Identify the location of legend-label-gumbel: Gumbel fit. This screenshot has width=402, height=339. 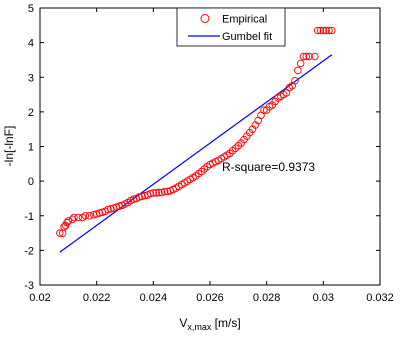
(247, 37).